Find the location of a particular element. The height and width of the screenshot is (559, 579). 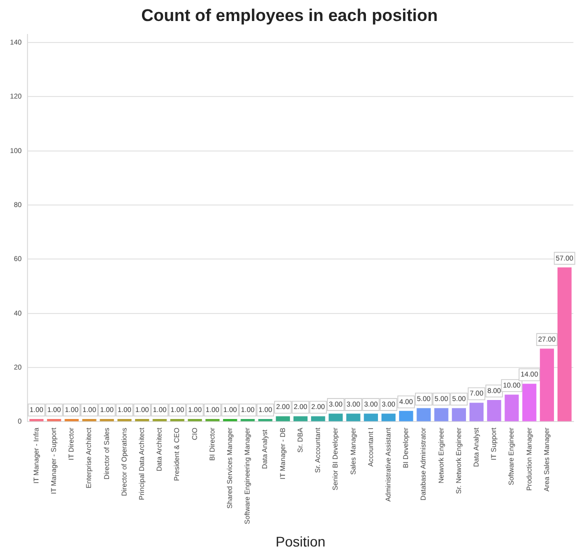

x-axis-title: Position is located at coordinates (301, 541).